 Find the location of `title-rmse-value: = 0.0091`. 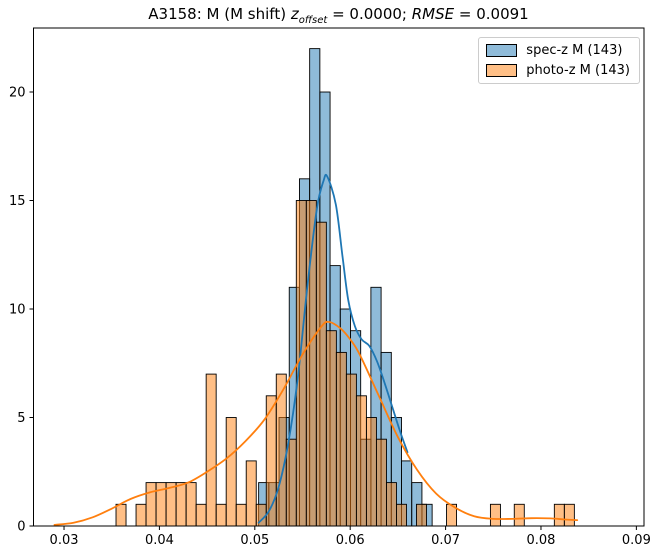

title-rmse-value: = 0.0091 is located at coordinates (491, 14).